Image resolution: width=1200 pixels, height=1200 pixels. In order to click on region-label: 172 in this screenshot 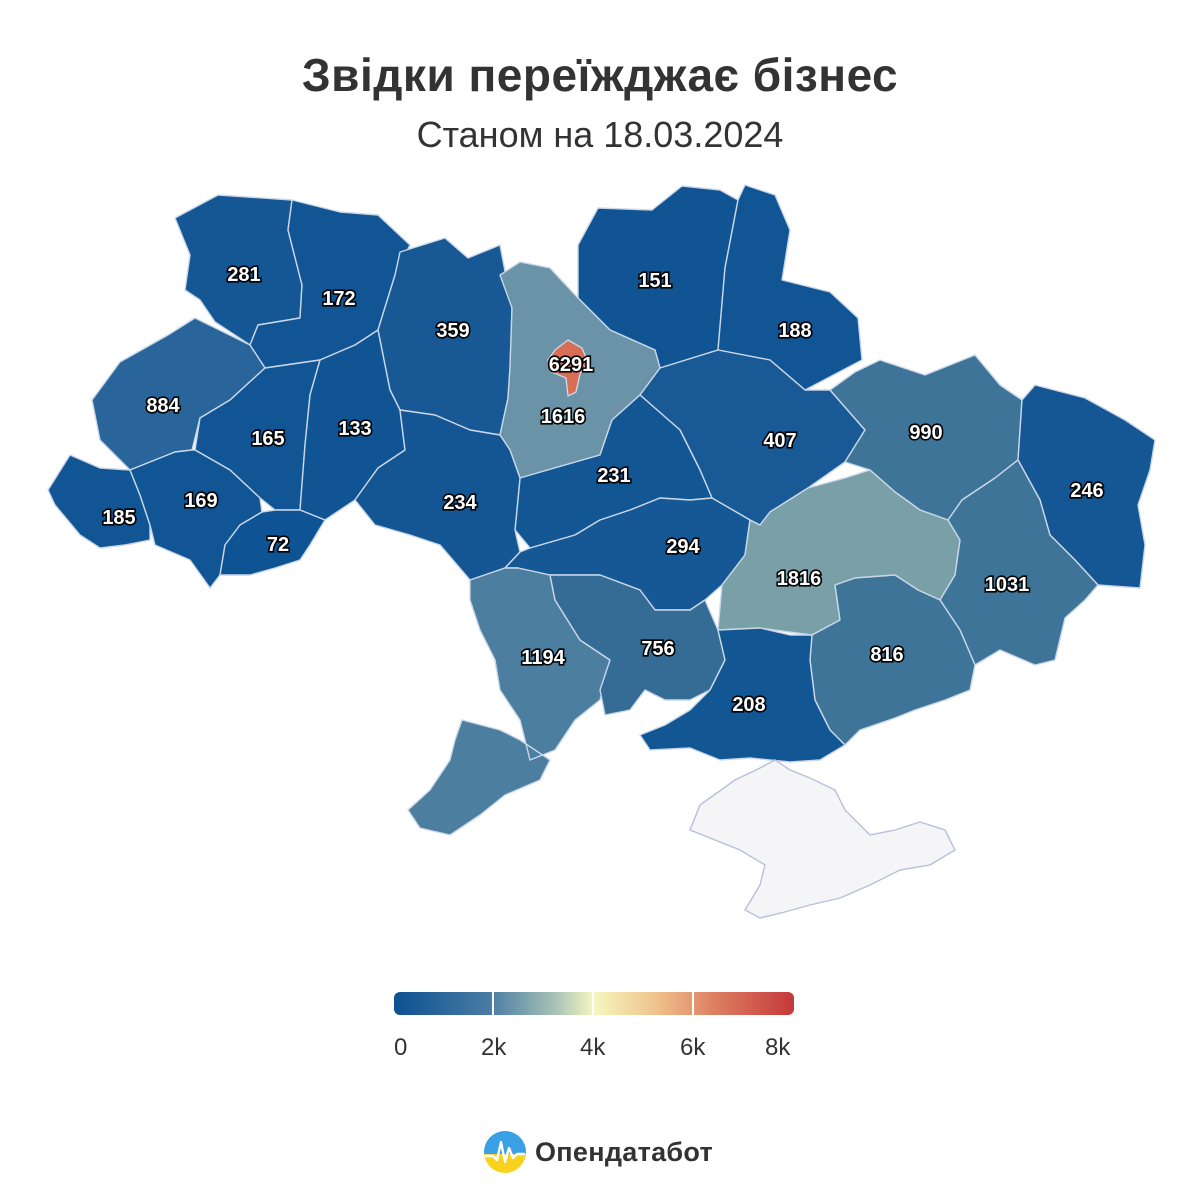, I will do `click(338, 299)`.